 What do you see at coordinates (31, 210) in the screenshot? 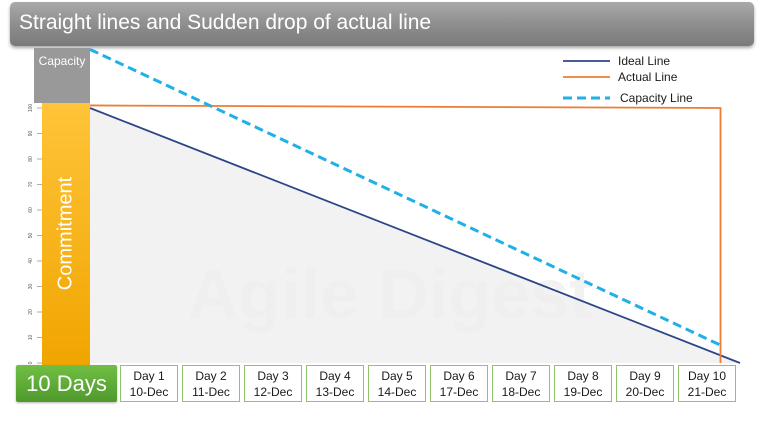
I see `y-tick-label: 60` at bounding box center [31, 210].